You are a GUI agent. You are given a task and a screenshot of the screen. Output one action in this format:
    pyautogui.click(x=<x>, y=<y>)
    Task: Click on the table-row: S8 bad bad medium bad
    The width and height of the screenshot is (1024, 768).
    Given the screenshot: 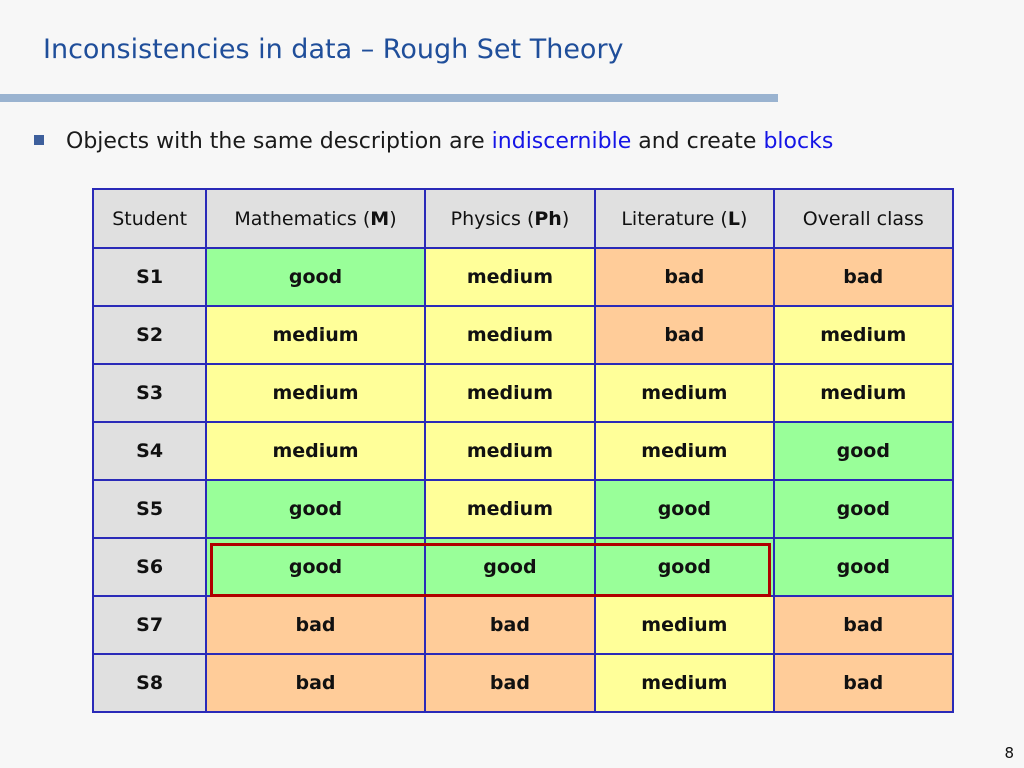 What is the action you would take?
    pyautogui.click(x=523, y=683)
    